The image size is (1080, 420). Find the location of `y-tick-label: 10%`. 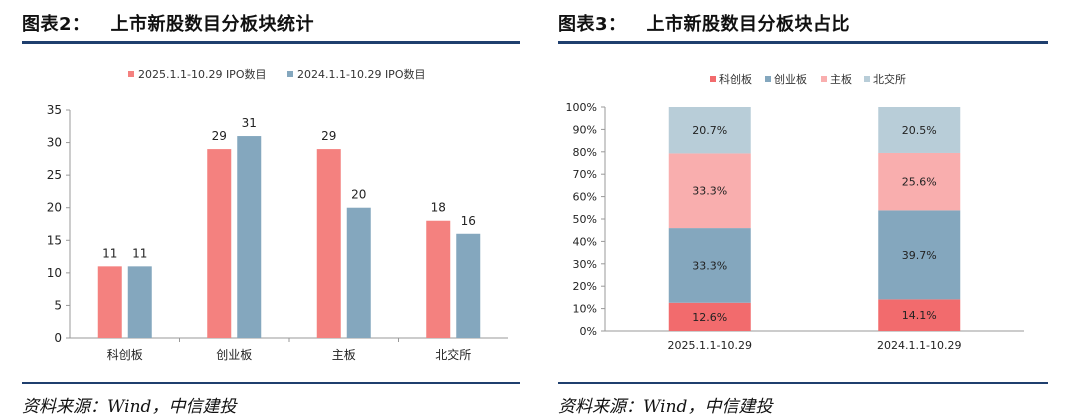

y-tick-label: 10% is located at coordinates (585, 309).